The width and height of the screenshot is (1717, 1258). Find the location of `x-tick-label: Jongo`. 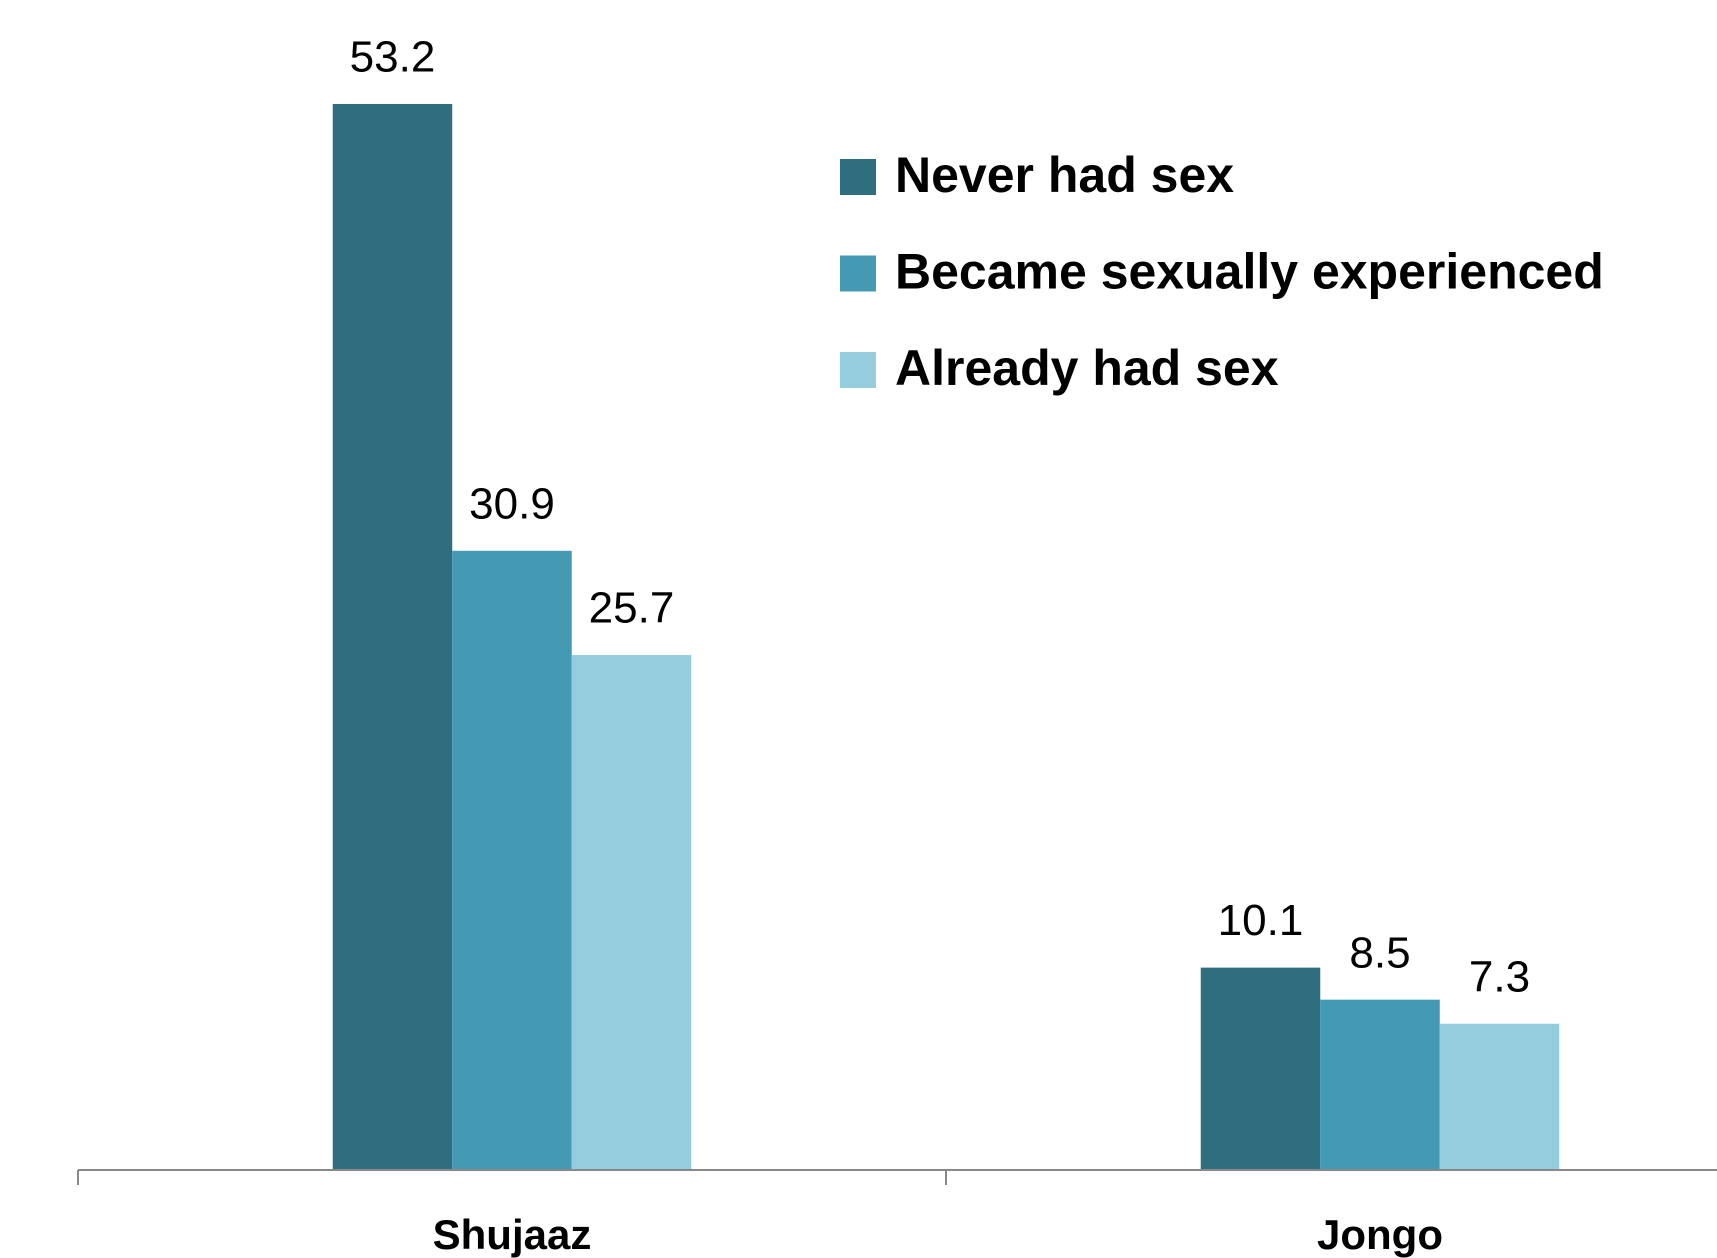

x-tick-label: Jongo is located at coordinates (1380, 1234).